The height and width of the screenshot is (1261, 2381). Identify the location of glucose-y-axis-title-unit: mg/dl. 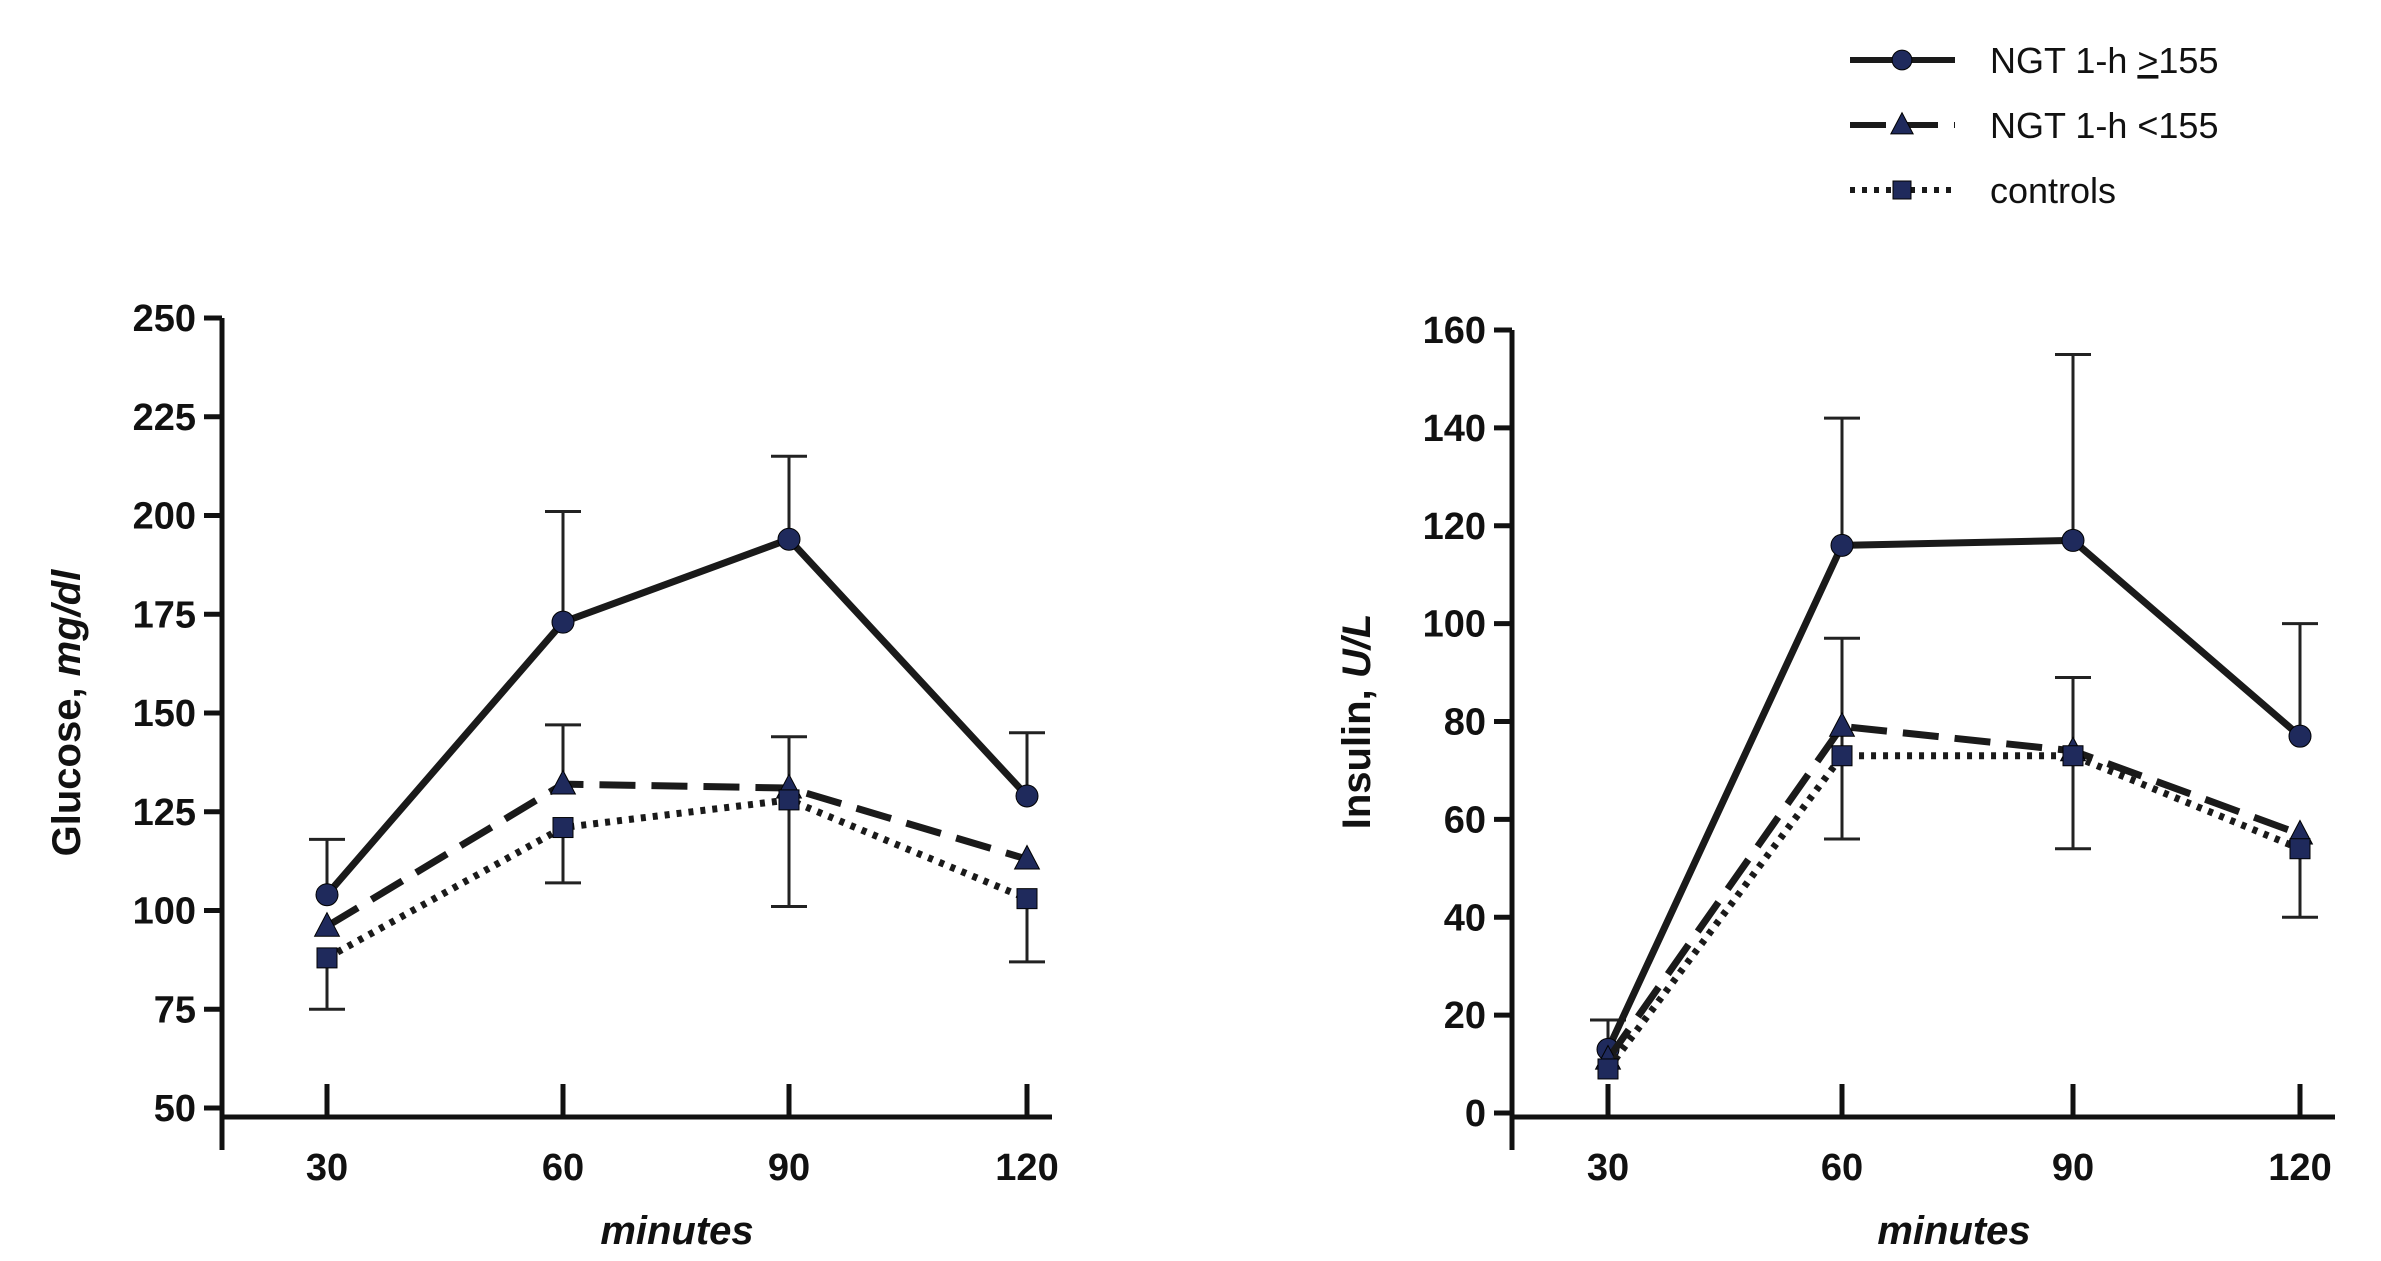
(67, 623).